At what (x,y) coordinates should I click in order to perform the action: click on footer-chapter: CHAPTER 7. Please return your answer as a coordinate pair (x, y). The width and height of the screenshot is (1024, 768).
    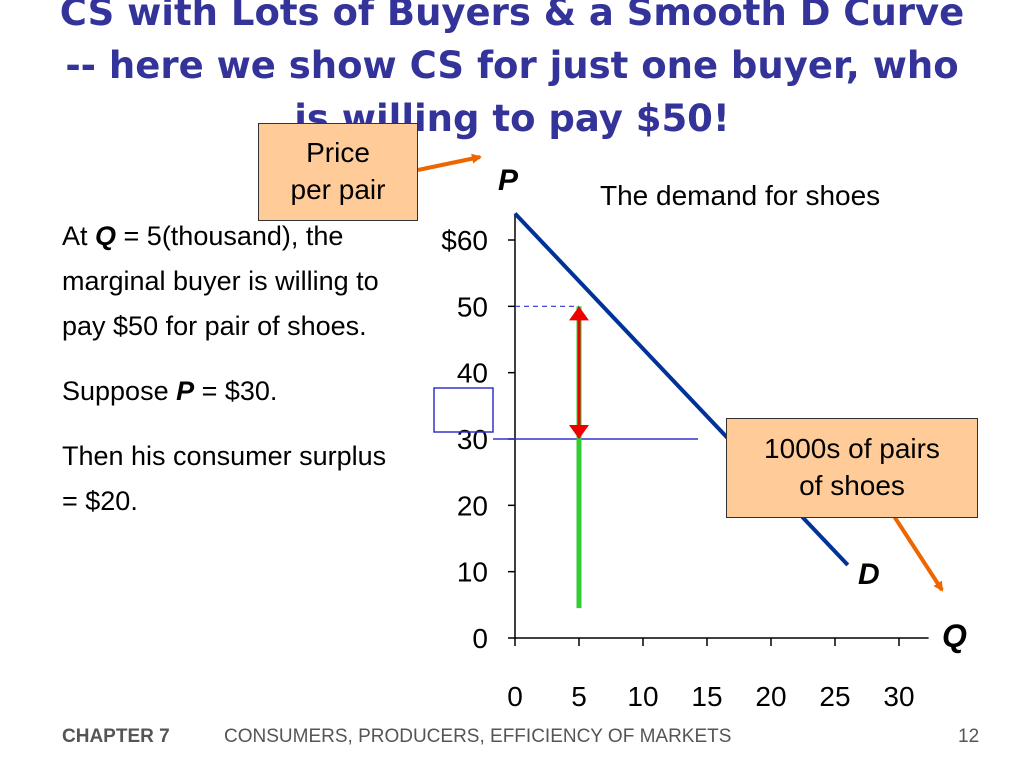
    Looking at the image, I should click on (116, 736).